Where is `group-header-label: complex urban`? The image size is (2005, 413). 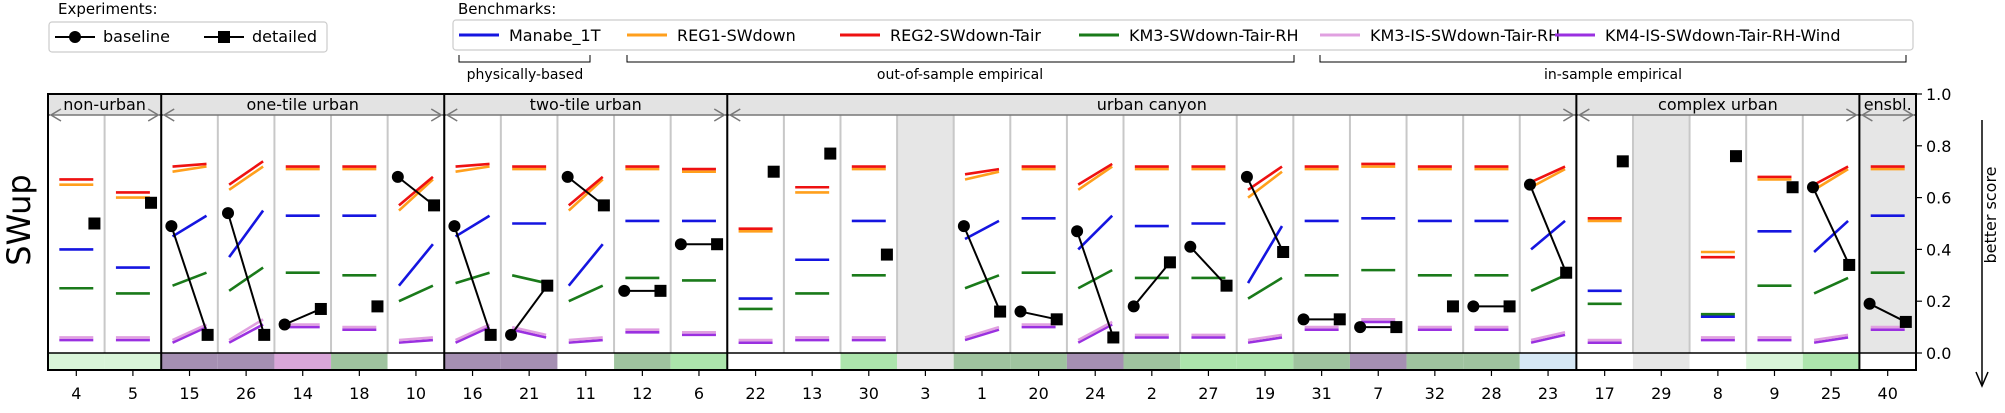 group-header-label: complex urban is located at coordinates (1718, 104).